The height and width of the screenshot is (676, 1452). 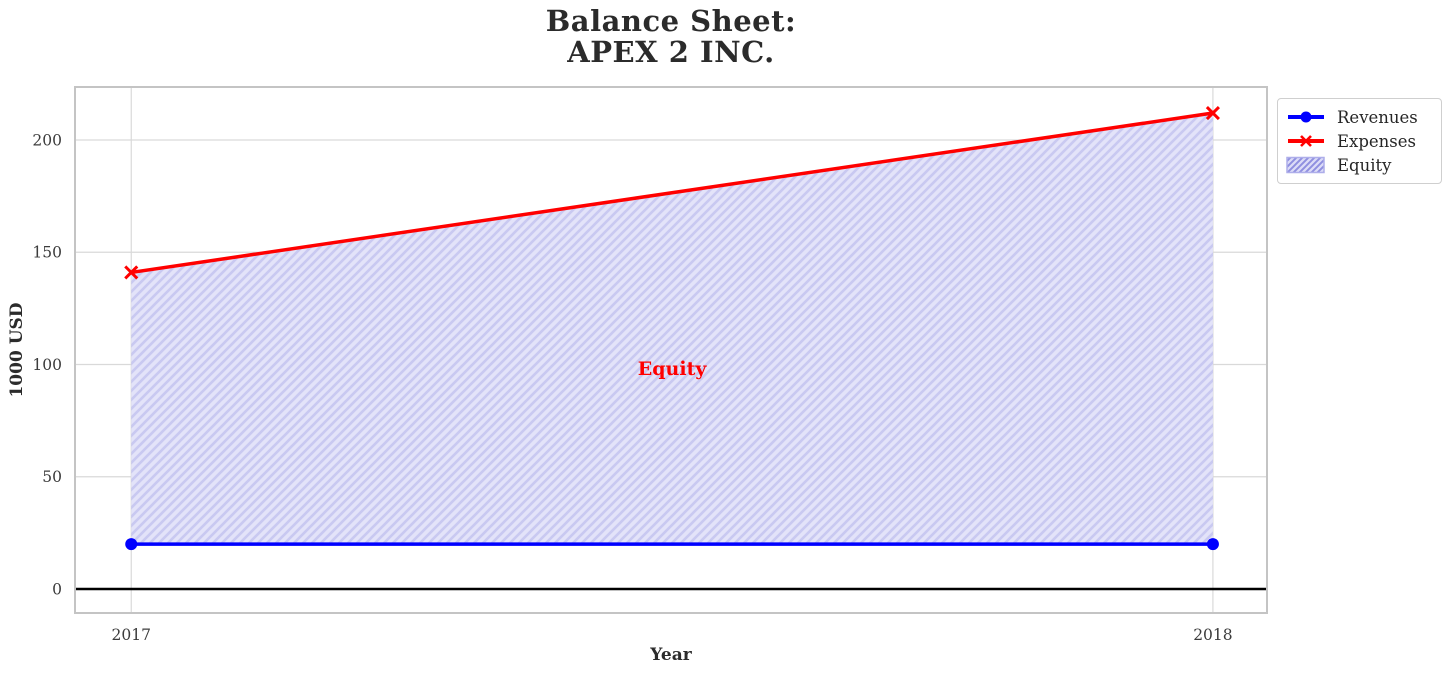 I want to click on legend-label-expenses: Expenses, so click(x=1377, y=141).